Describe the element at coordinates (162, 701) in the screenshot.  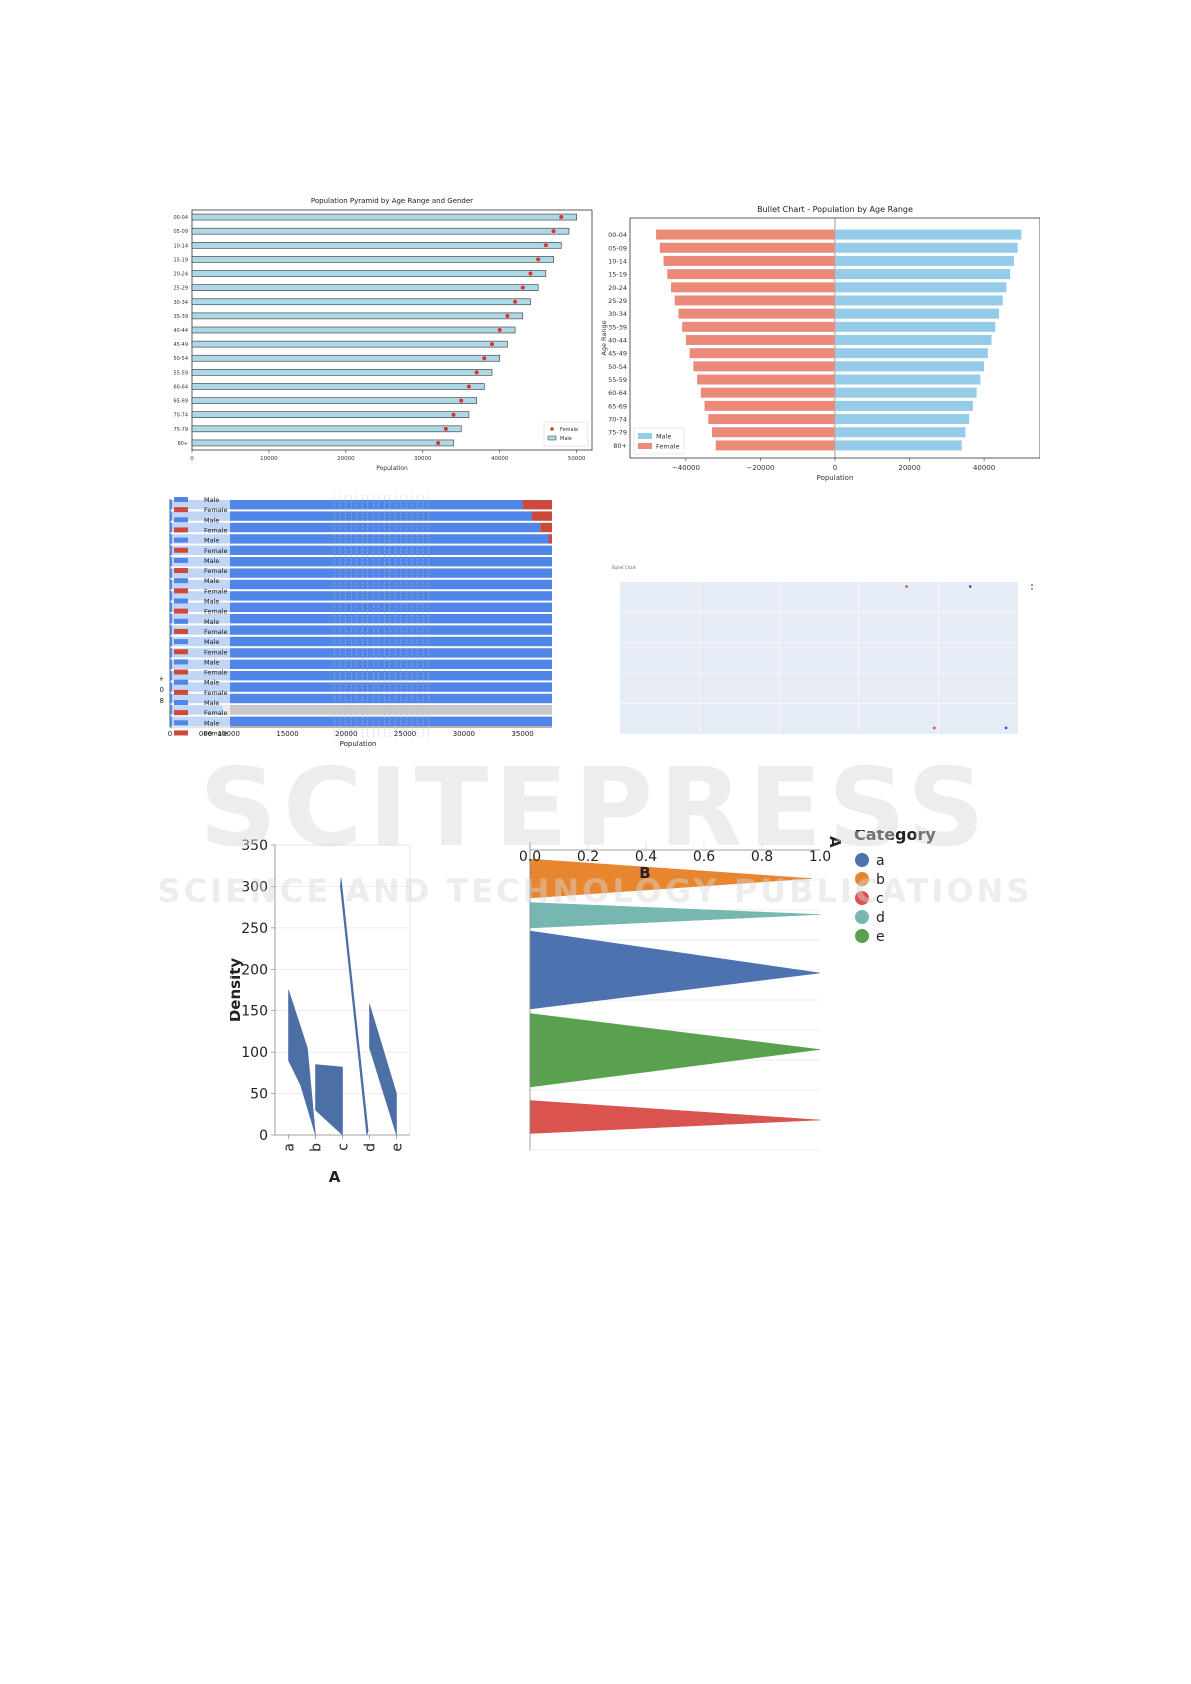
I see `y-tick-label: 8` at that location.